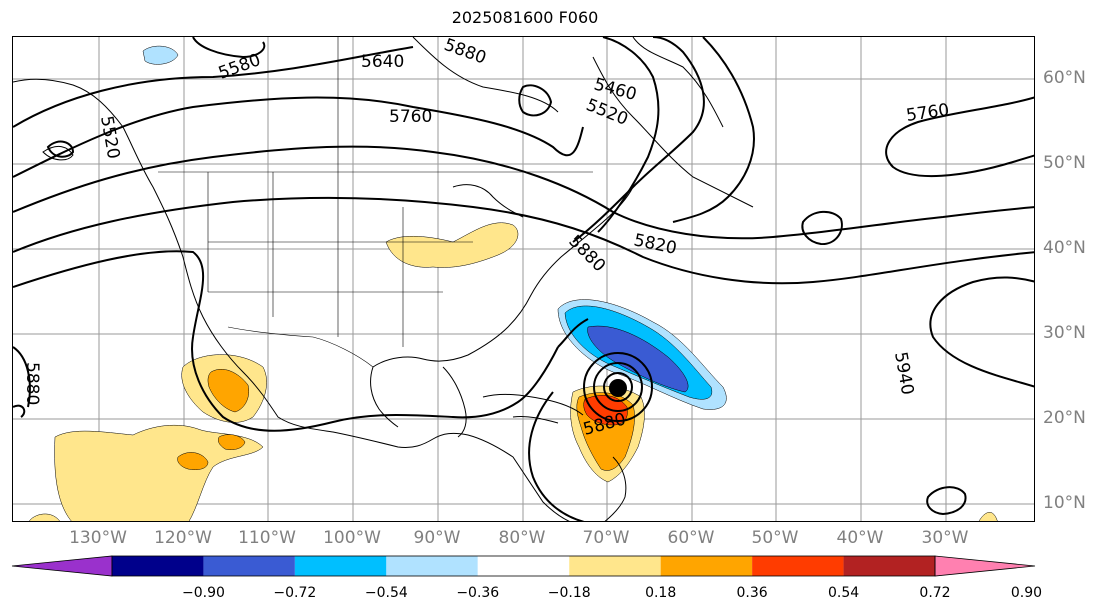 The image size is (1105, 615). Describe the element at coordinates (386, 593) in the screenshot. I see `colorbar-tick-label: −0.54` at that location.